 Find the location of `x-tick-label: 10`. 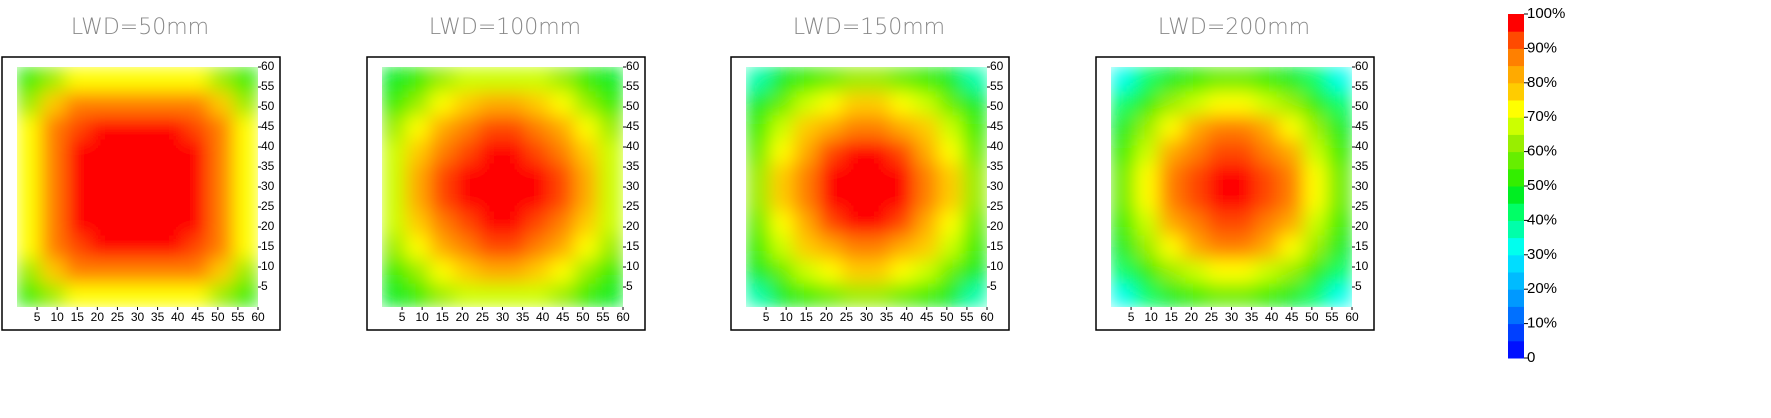

x-tick-label: 10 is located at coordinates (57, 317).